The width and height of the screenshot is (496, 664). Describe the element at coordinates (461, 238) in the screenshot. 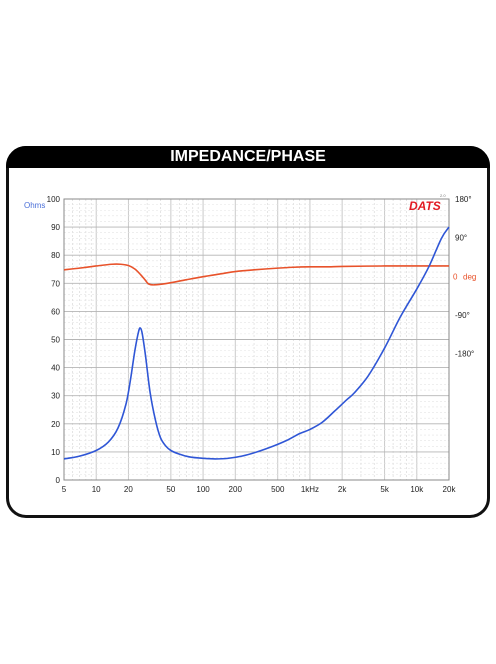

I see `y-right-tick-label: 90°` at that location.